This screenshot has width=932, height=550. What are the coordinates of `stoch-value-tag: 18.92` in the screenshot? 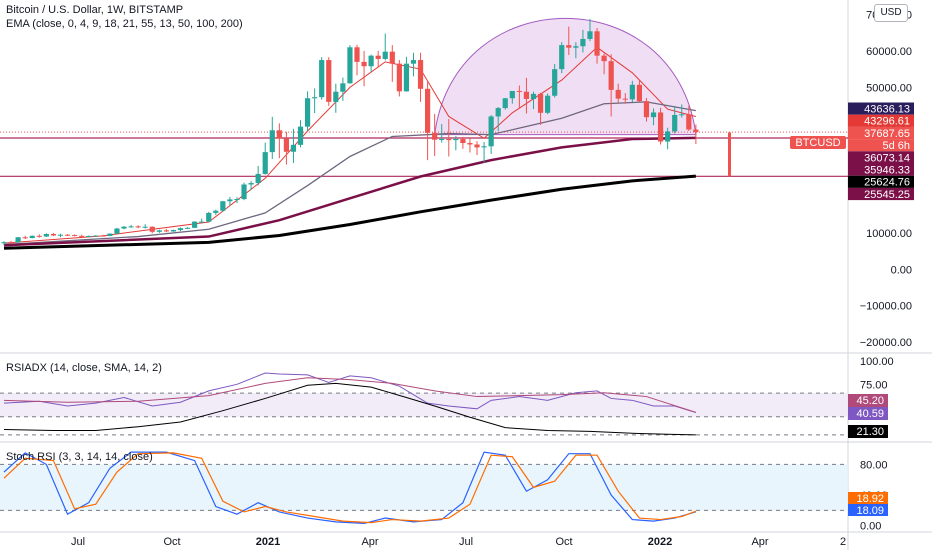 It's located at (868, 498).